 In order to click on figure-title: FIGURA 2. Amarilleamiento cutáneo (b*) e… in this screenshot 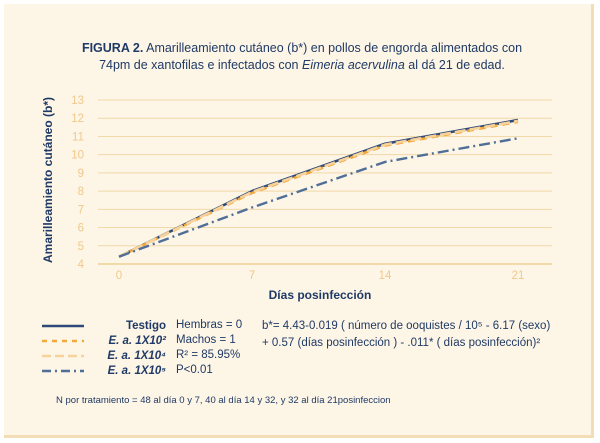, I will do `click(302, 57)`.